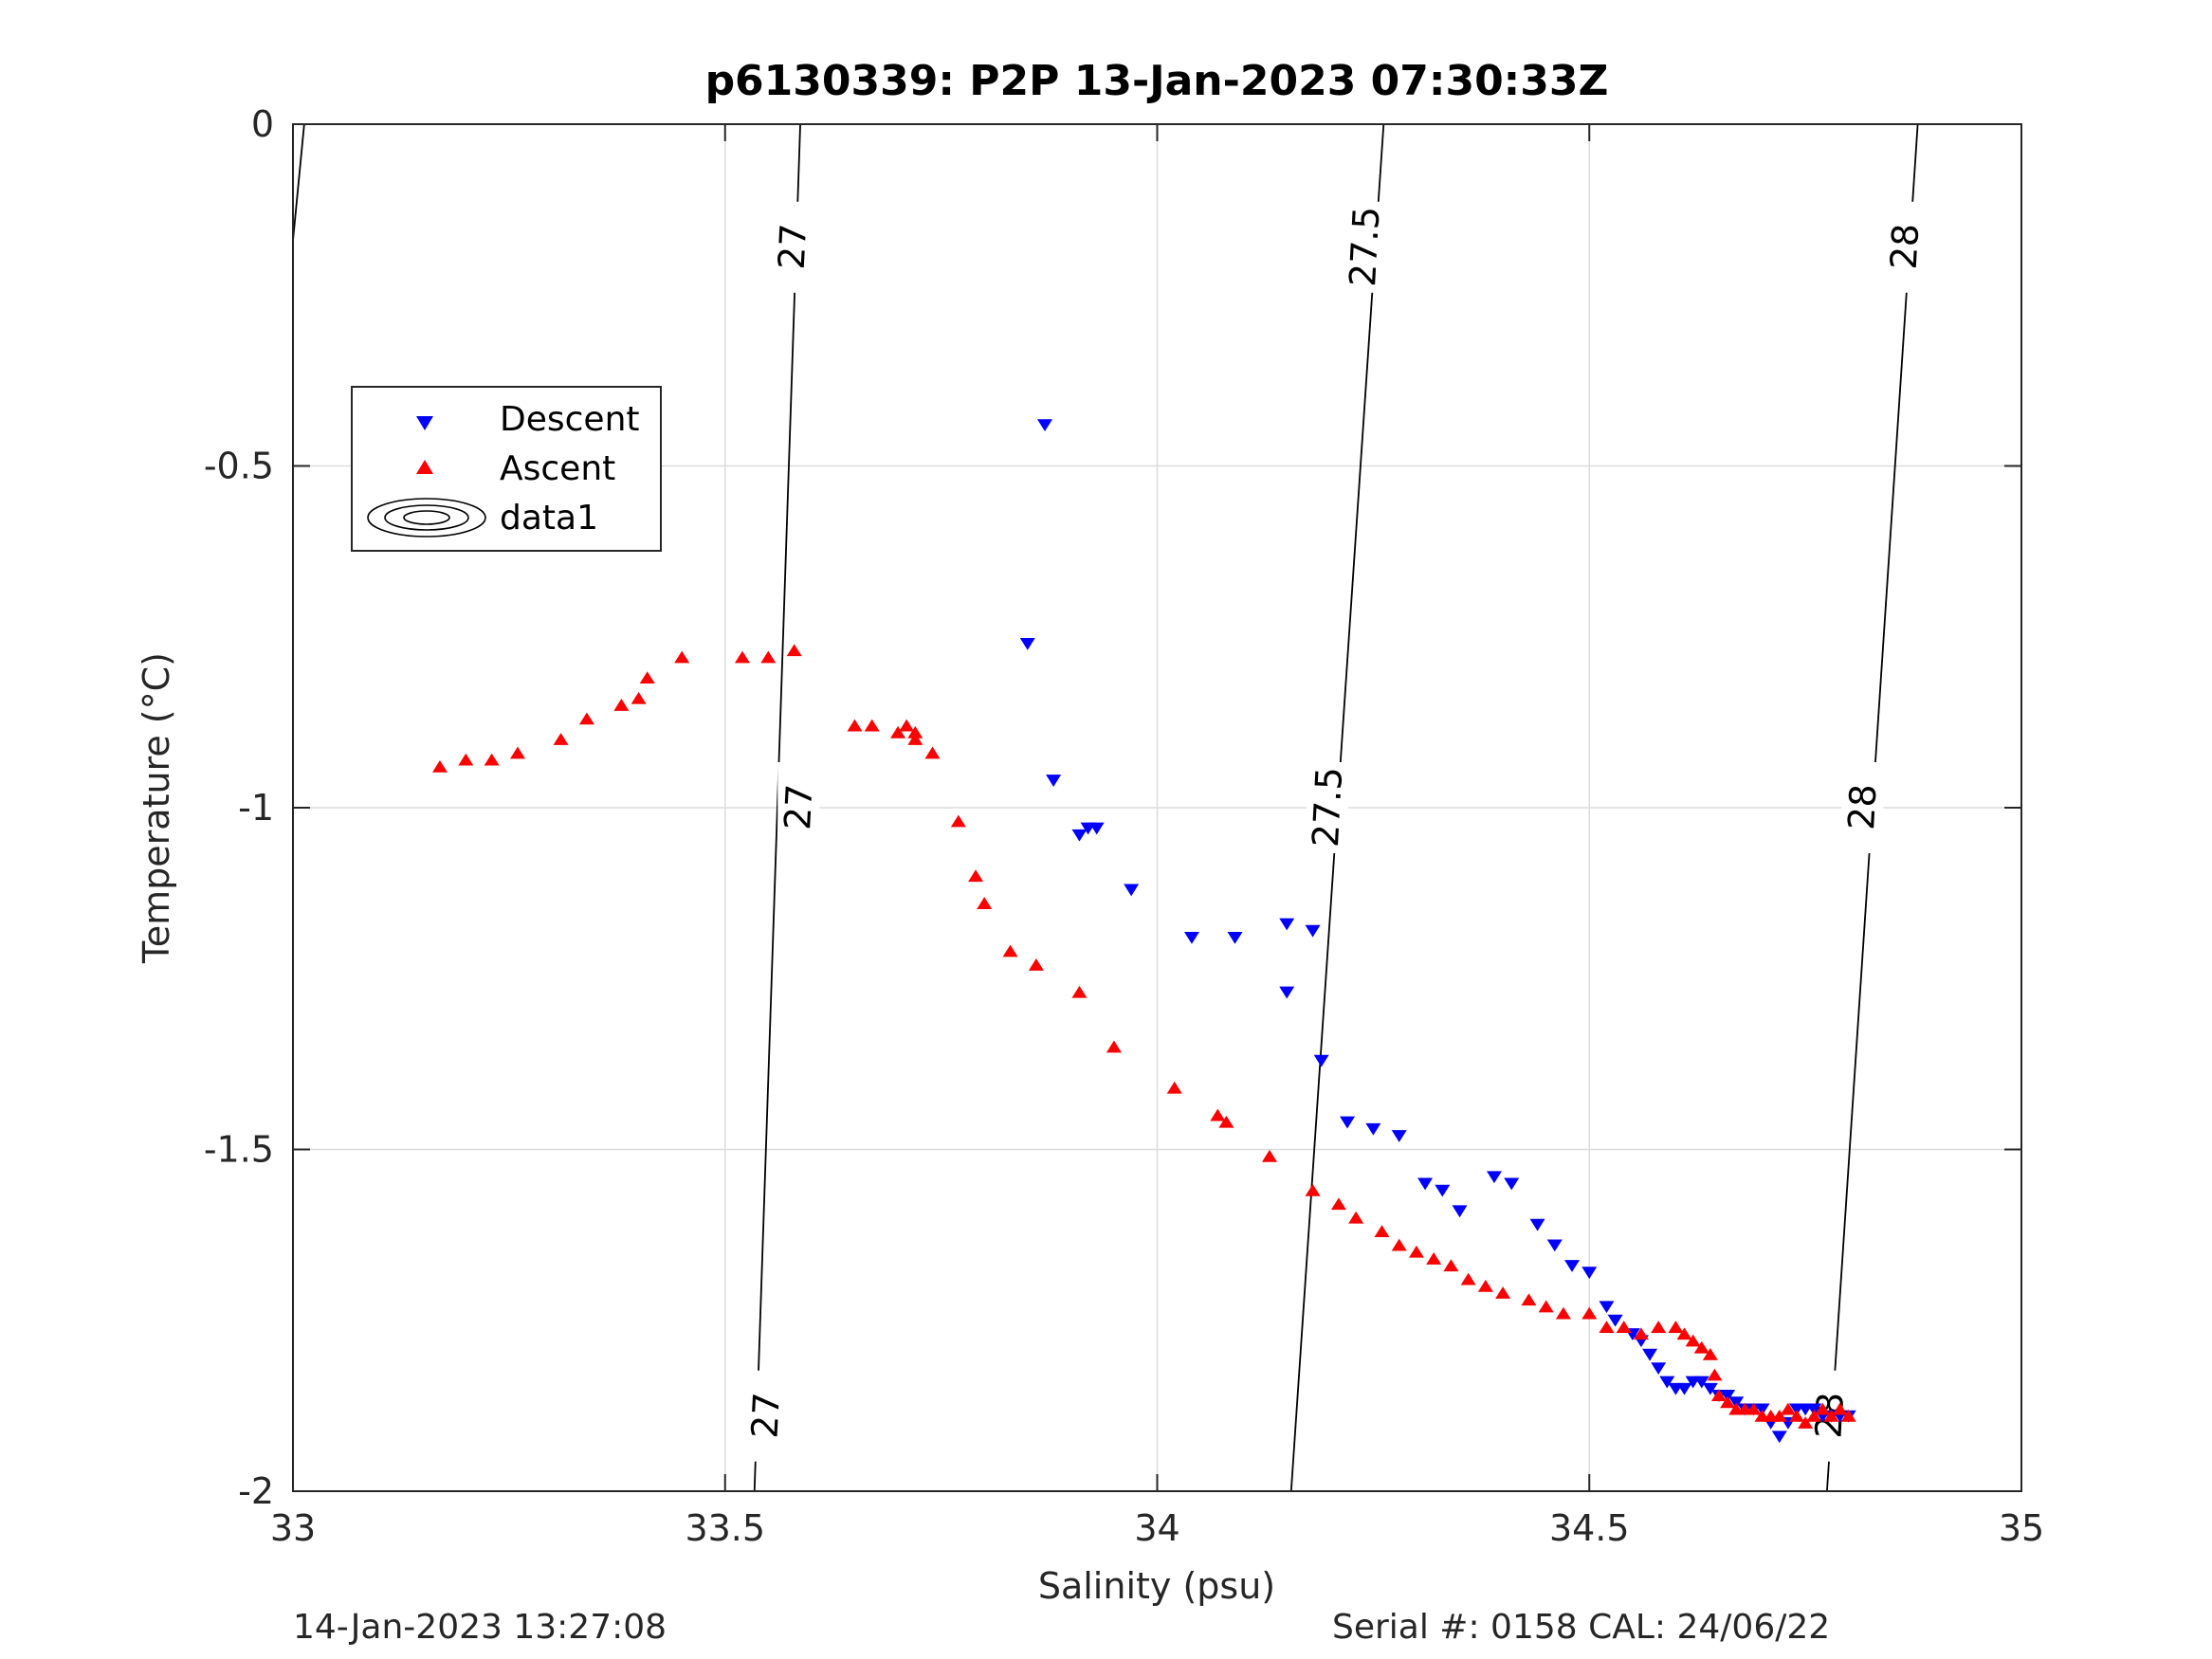 This screenshot has height=1659, width=2212. Describe the element at coordinates (298, 182) in the screenshot. I see `isopycnal-line` at that location.